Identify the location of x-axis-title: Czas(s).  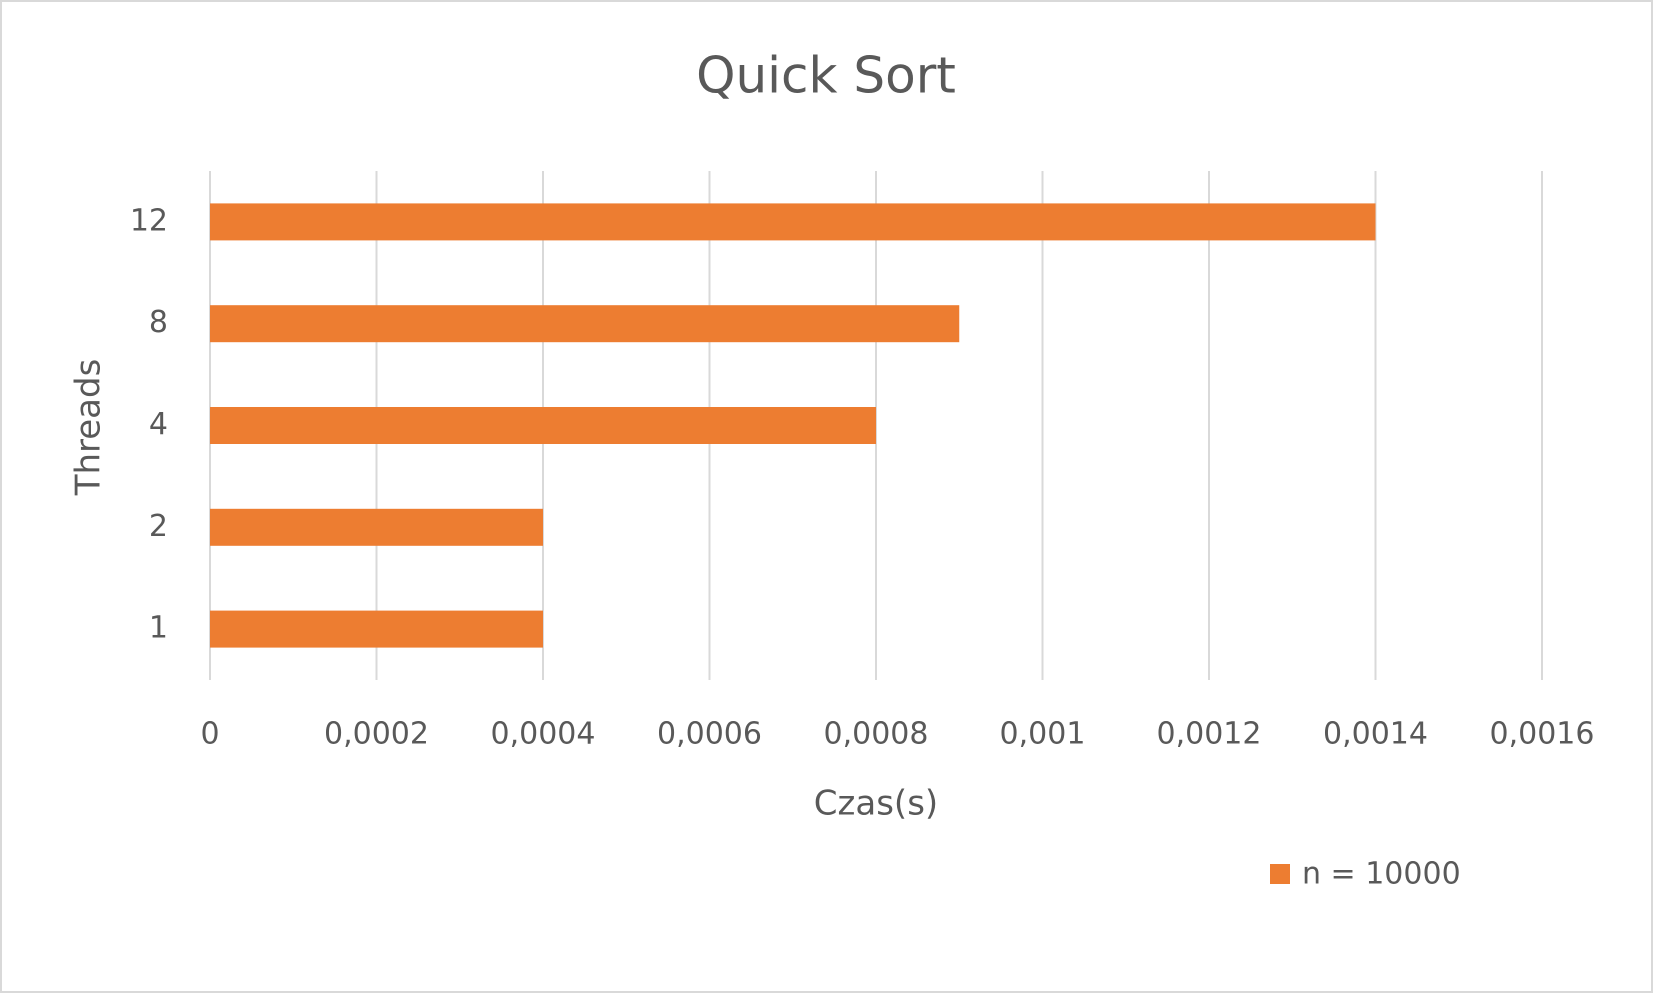
(876, 804).